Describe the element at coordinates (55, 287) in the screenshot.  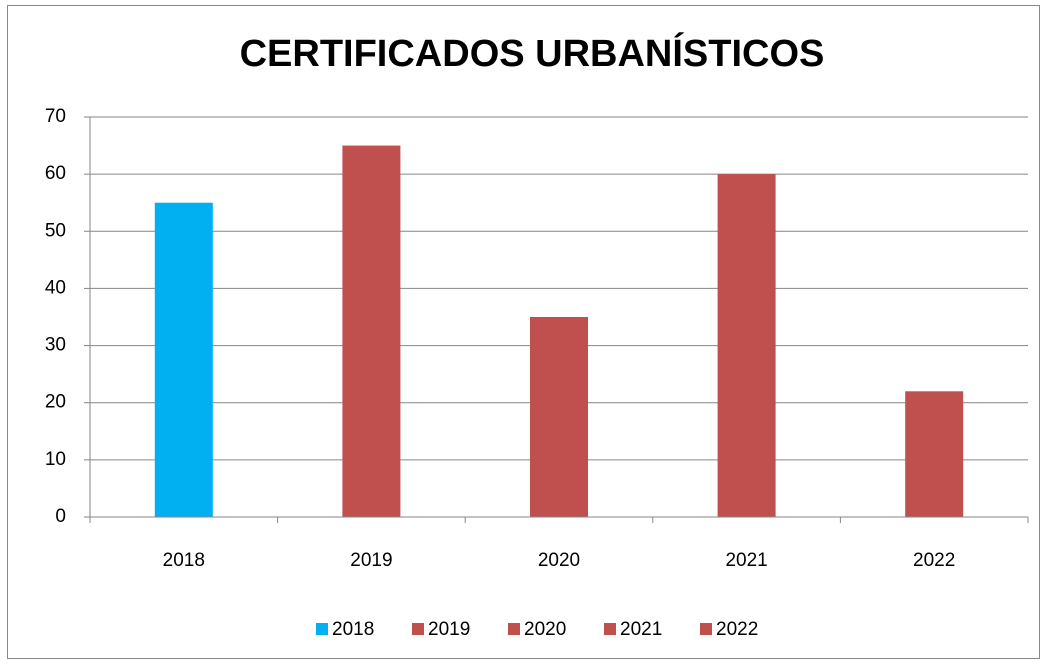
I see `y-tick-label: 40` at that location.